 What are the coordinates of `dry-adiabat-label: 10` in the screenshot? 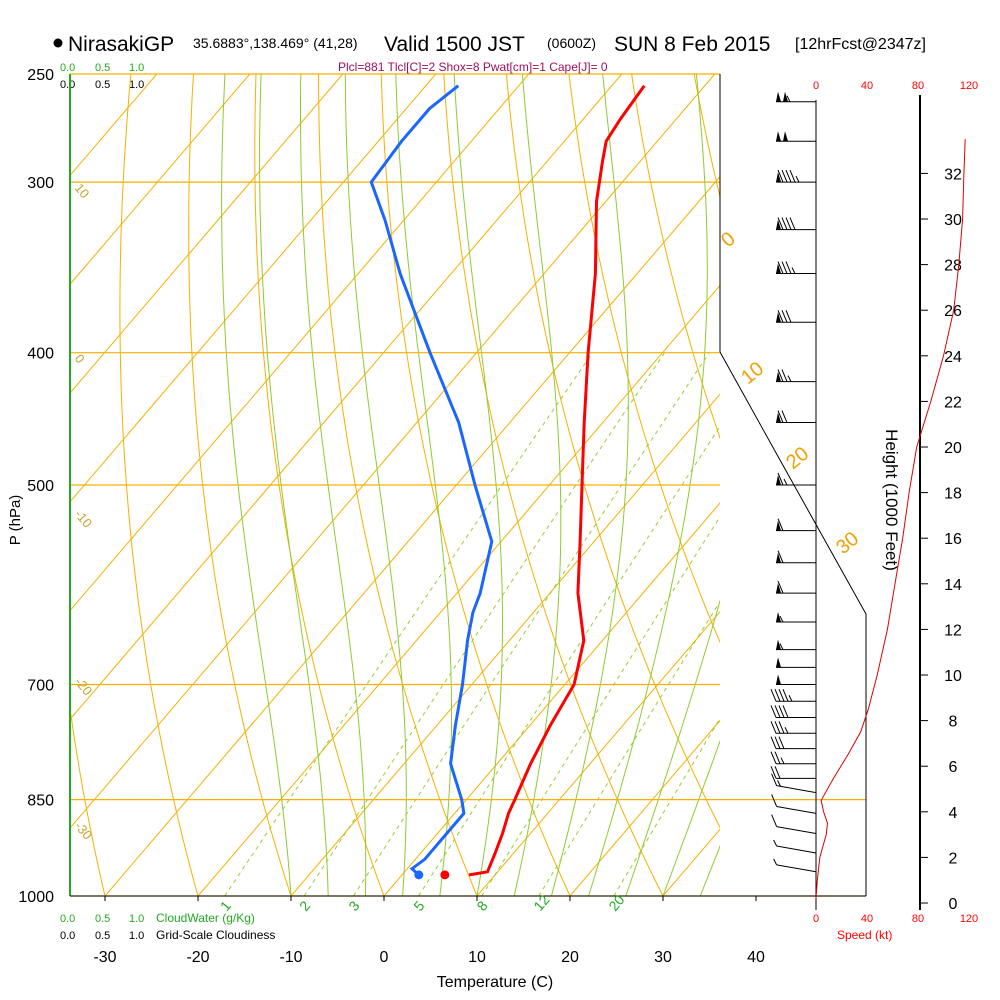 It's located at (752, 373).